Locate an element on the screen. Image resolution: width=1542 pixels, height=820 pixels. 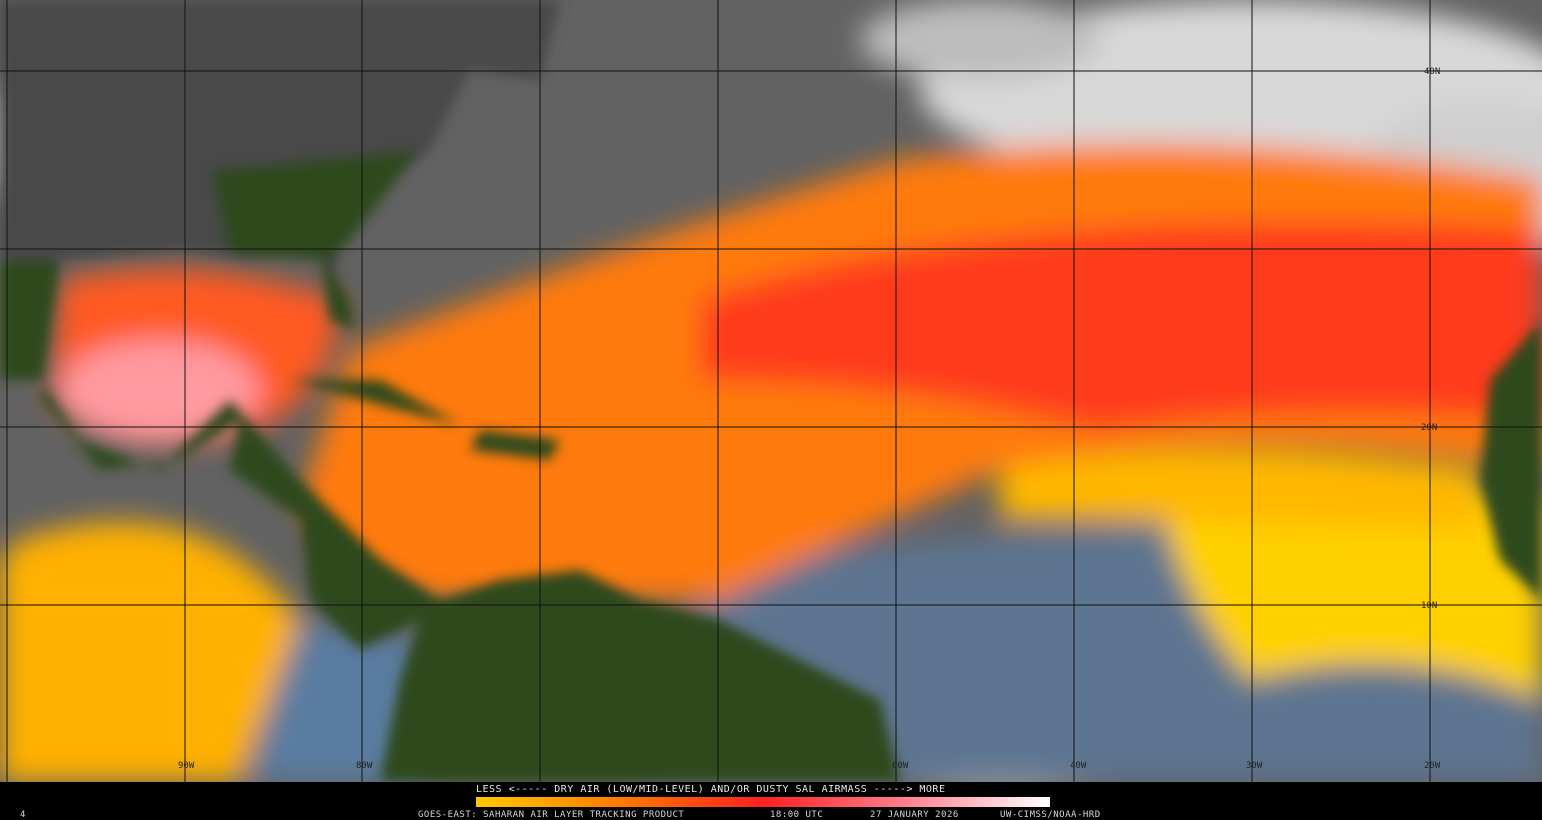
lat-label: 10N is located at coordinates (1429, 606).